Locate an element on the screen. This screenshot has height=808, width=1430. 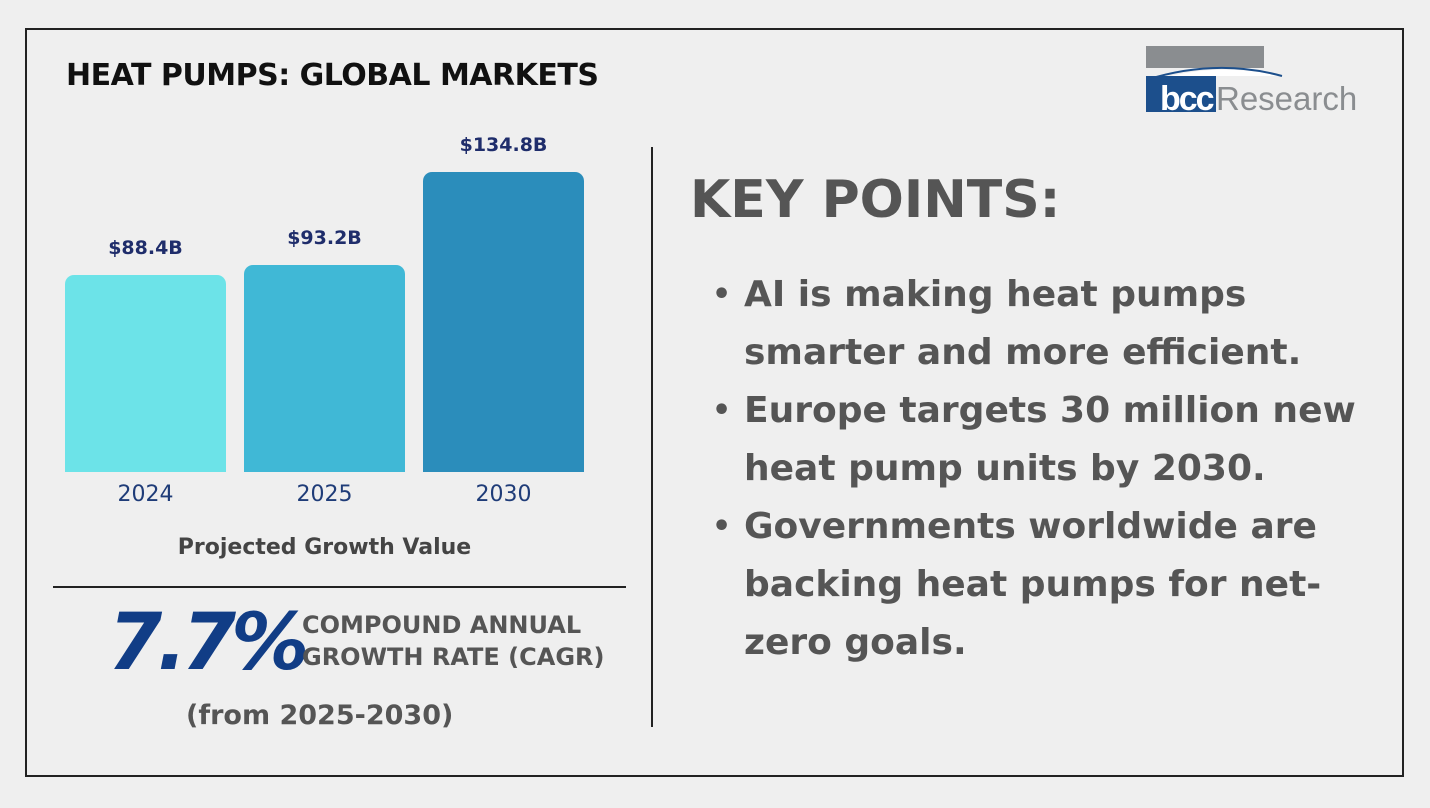
bar-2024 is located at coordinates (145, 373).